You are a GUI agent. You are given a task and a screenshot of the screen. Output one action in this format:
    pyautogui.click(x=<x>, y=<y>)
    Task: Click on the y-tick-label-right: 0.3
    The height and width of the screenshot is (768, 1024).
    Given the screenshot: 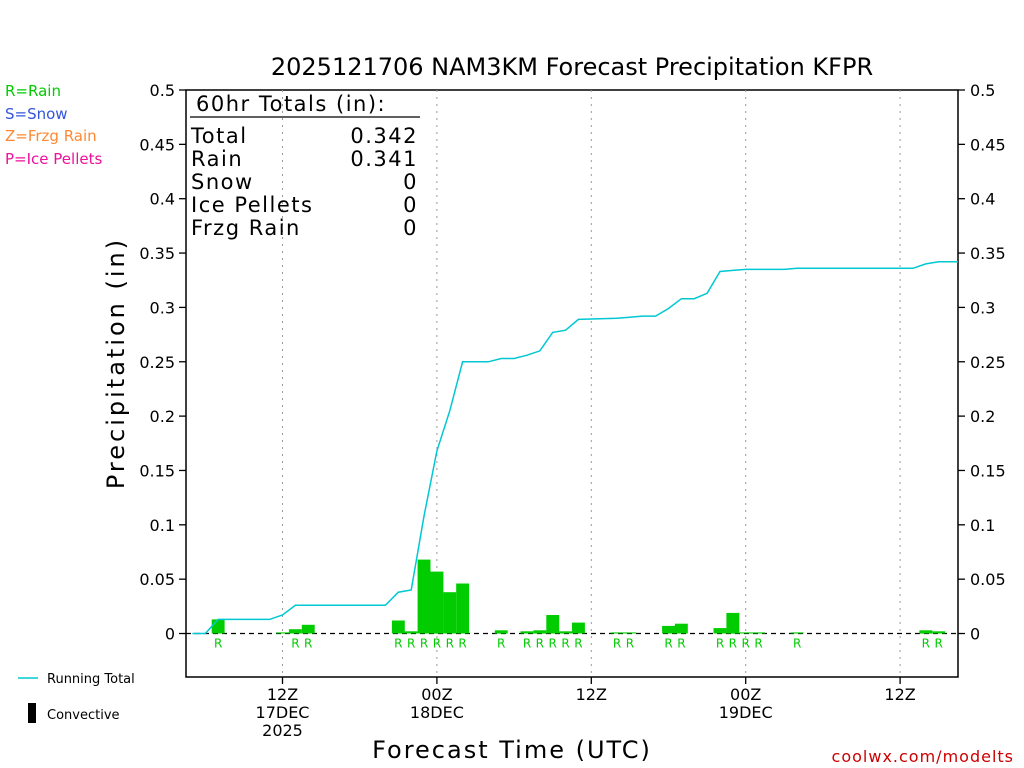 What is the action you would take?
    pyautogui.click(x=982, y=307)
    